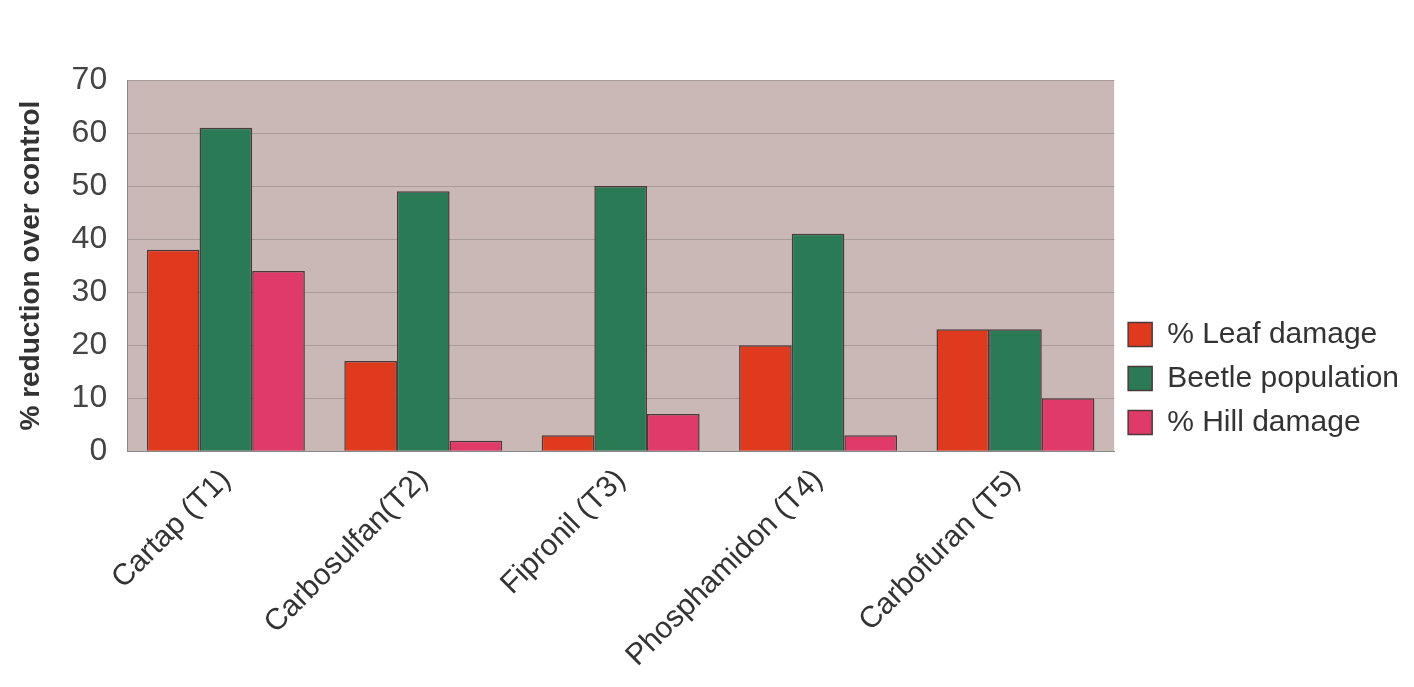 The height and width of the screenshot is (687, 1414). What do you see at coordinates (89, 343) in the screenshot?
I see `y-tick-label: 20` at bounding box center [89, 343].